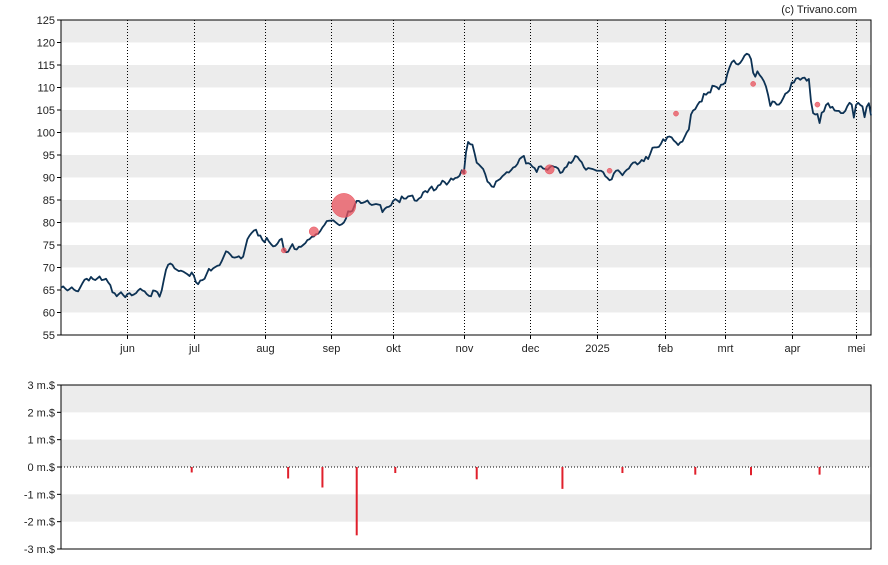 This screenshot has width=888, height=565. I want to click on y-tick-label: 85, so click(49, 201).